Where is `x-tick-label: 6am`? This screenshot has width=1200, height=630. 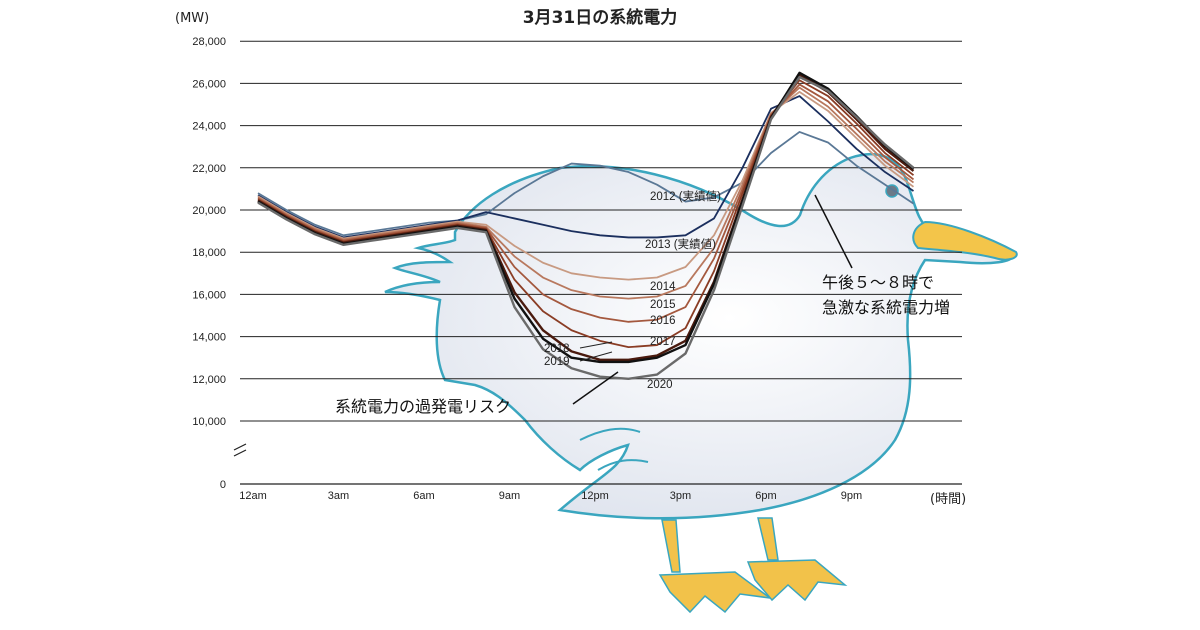
x-tick-label: 6am is located at coordinates (423, 496).